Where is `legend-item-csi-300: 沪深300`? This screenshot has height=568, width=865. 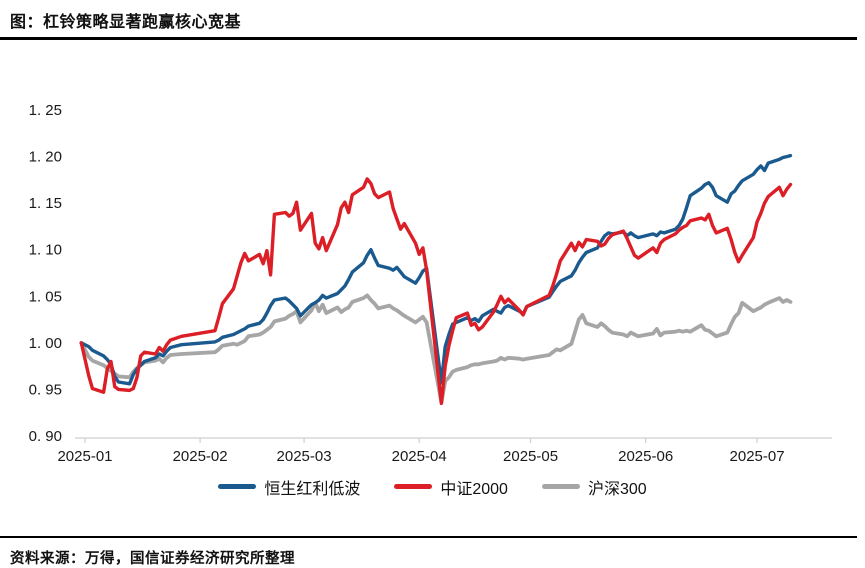
legend-item-csi-300: 沪深300 is located at coordinates (594, 487).